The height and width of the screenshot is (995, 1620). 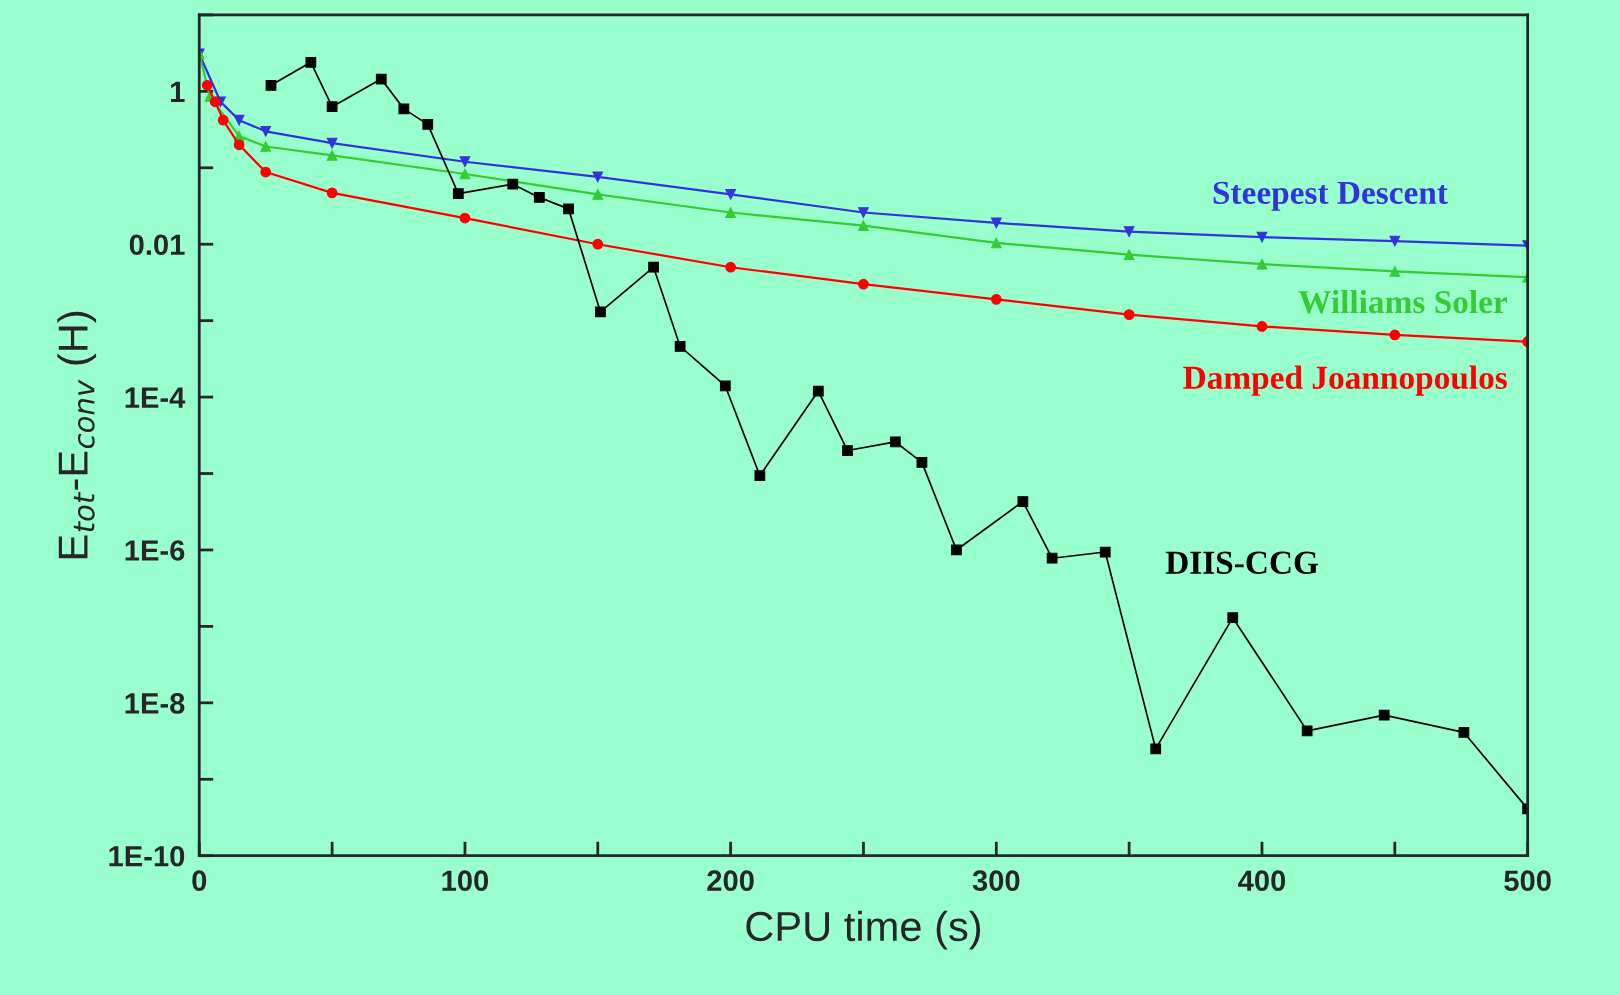 What do you see at coordinates (155, 397) in the screenshot?
I see `y-tick-label: 1E-4` at bounding box center [155, 397].